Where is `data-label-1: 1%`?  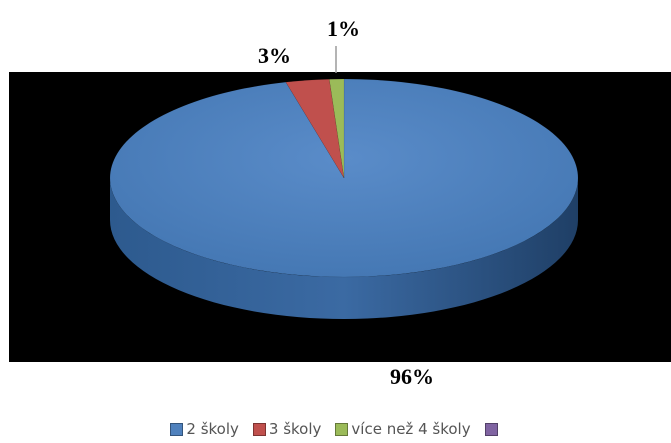 data-label-1: 1% is located at coordinates (343, 28).